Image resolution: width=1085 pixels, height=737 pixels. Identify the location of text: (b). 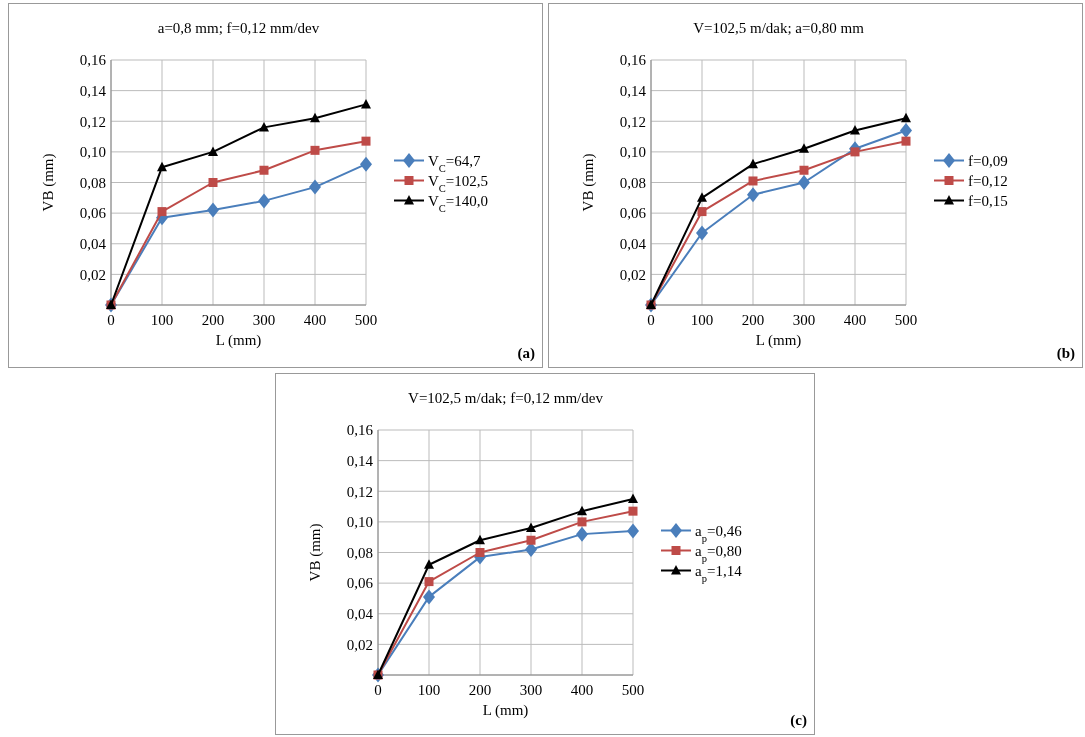
(1065, 353).